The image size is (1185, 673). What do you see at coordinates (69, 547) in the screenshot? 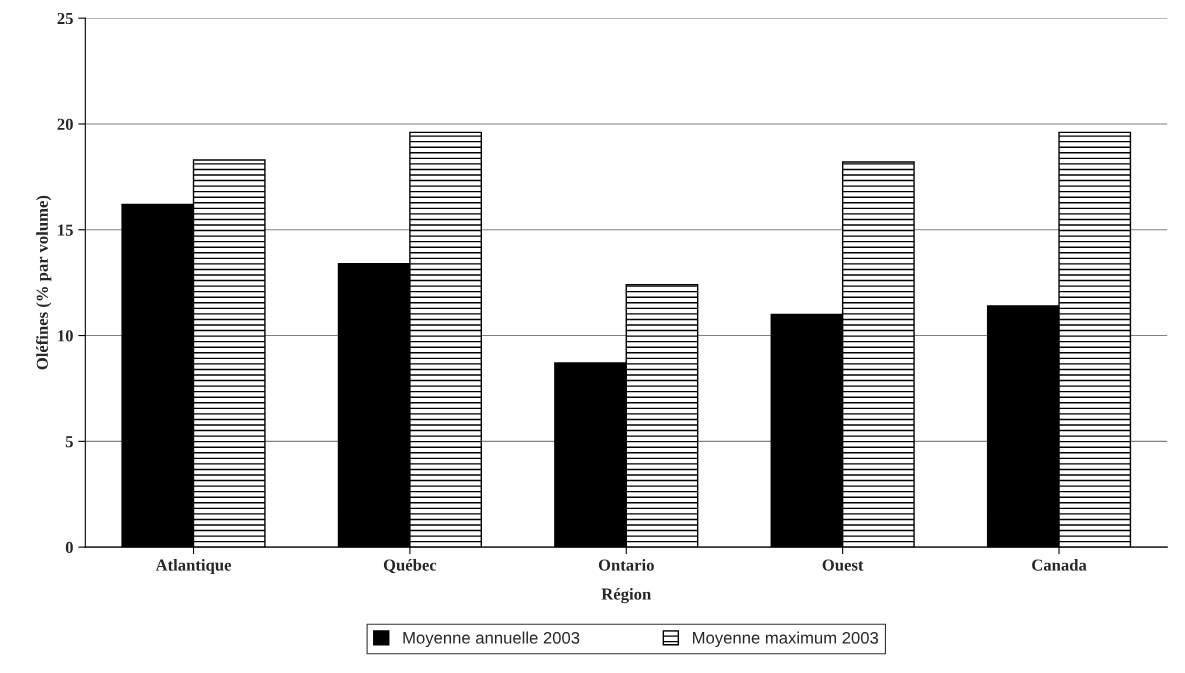
I see `y-tick-label: 0` at bounding box center [69, 547].